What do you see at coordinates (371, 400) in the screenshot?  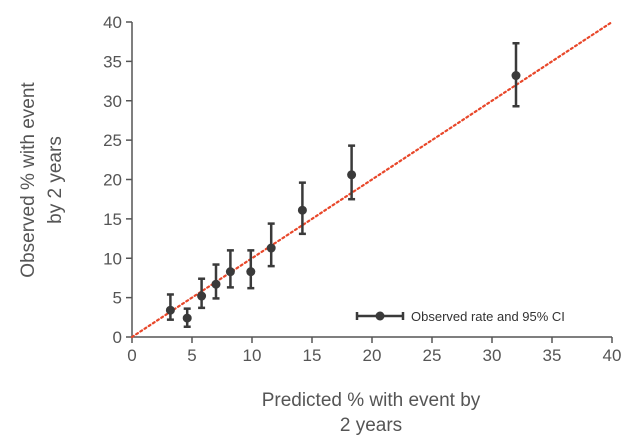 I see `x-axis-label-line-1: Predicted % with event by` at bounding box center [371, 400].